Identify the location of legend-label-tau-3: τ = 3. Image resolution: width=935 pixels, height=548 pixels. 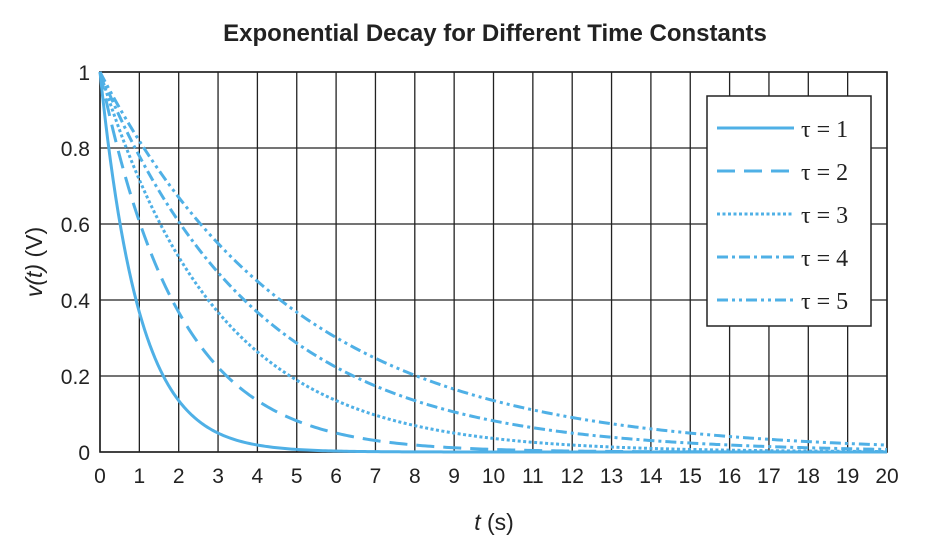
(824, 216).